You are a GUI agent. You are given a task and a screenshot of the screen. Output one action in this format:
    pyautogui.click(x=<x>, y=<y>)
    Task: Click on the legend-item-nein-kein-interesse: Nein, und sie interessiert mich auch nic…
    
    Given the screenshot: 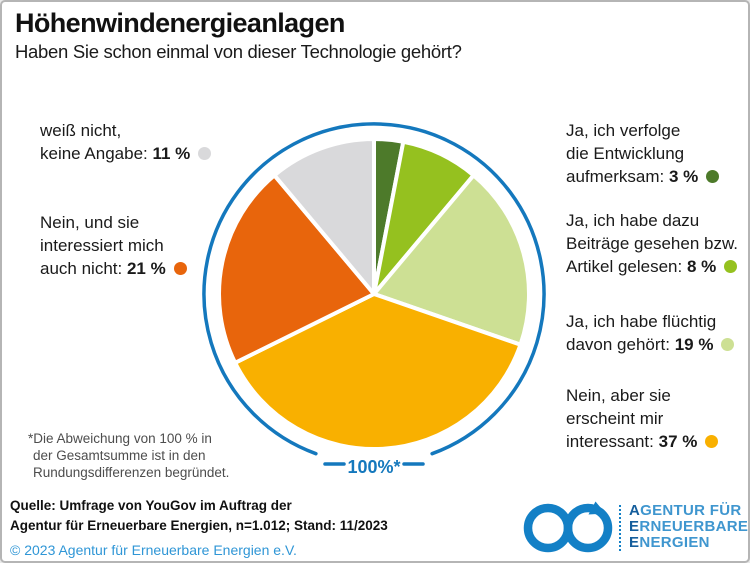 What is the action you would take?
    pyautogui.click(x=113, y=245)
    